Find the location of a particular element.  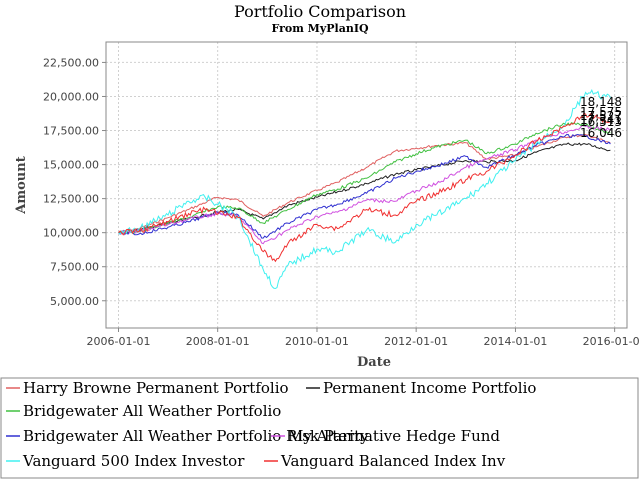

y-tick-label: 7,500.00 is located at coordinates (74, 267).